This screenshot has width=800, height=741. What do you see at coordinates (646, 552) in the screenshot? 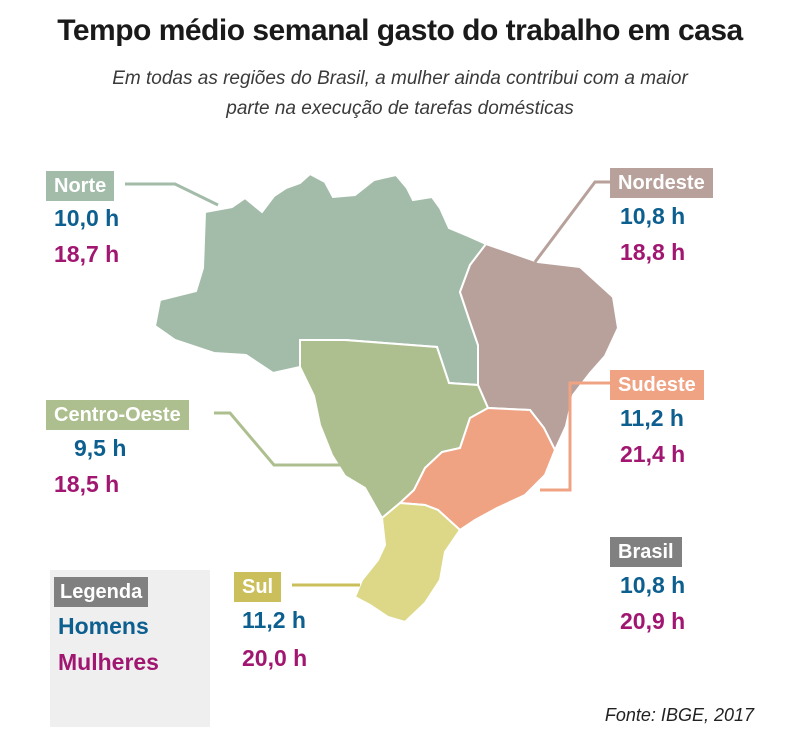
I see `label-brasil: Brasil` at bounding box center [646, 552].